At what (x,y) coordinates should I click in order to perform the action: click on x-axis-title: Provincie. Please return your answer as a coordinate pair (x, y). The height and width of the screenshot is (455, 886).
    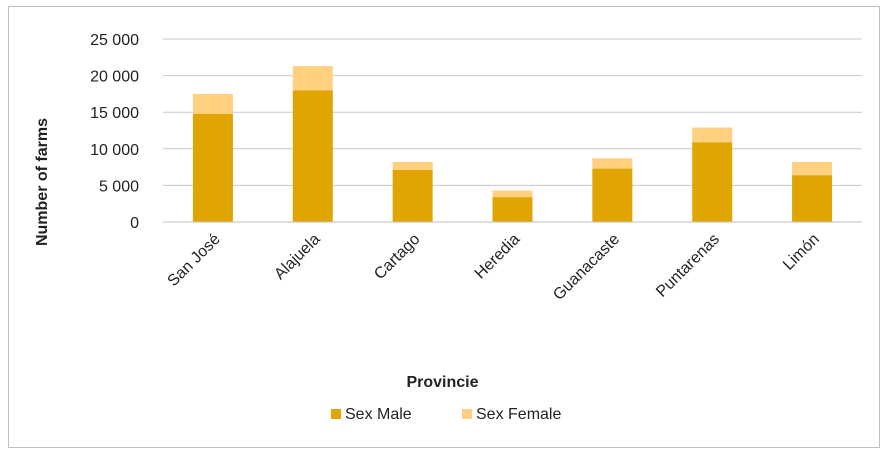
    Looking at the image, I should click on (442, 382).